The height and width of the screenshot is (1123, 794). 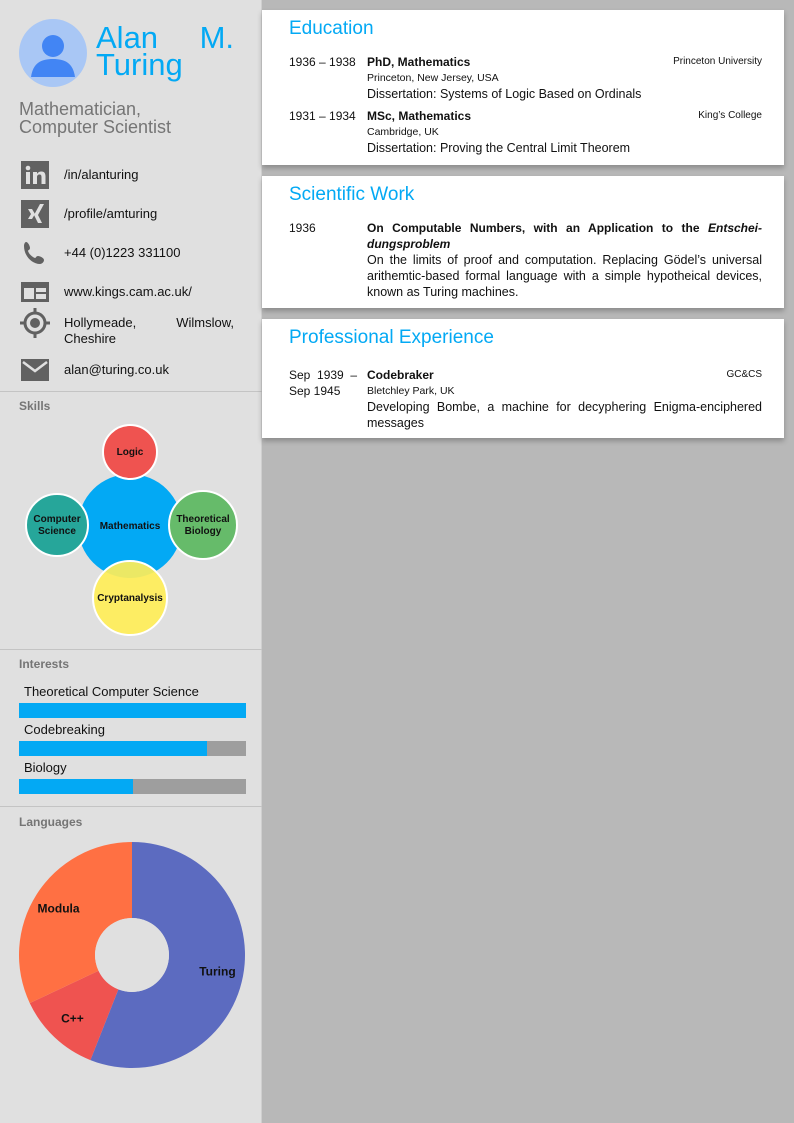 What do you see at coordinates (80, 109) in the screenshot?
I see `job-title-line1: Mathematician,` at bounding box center [80, 109].